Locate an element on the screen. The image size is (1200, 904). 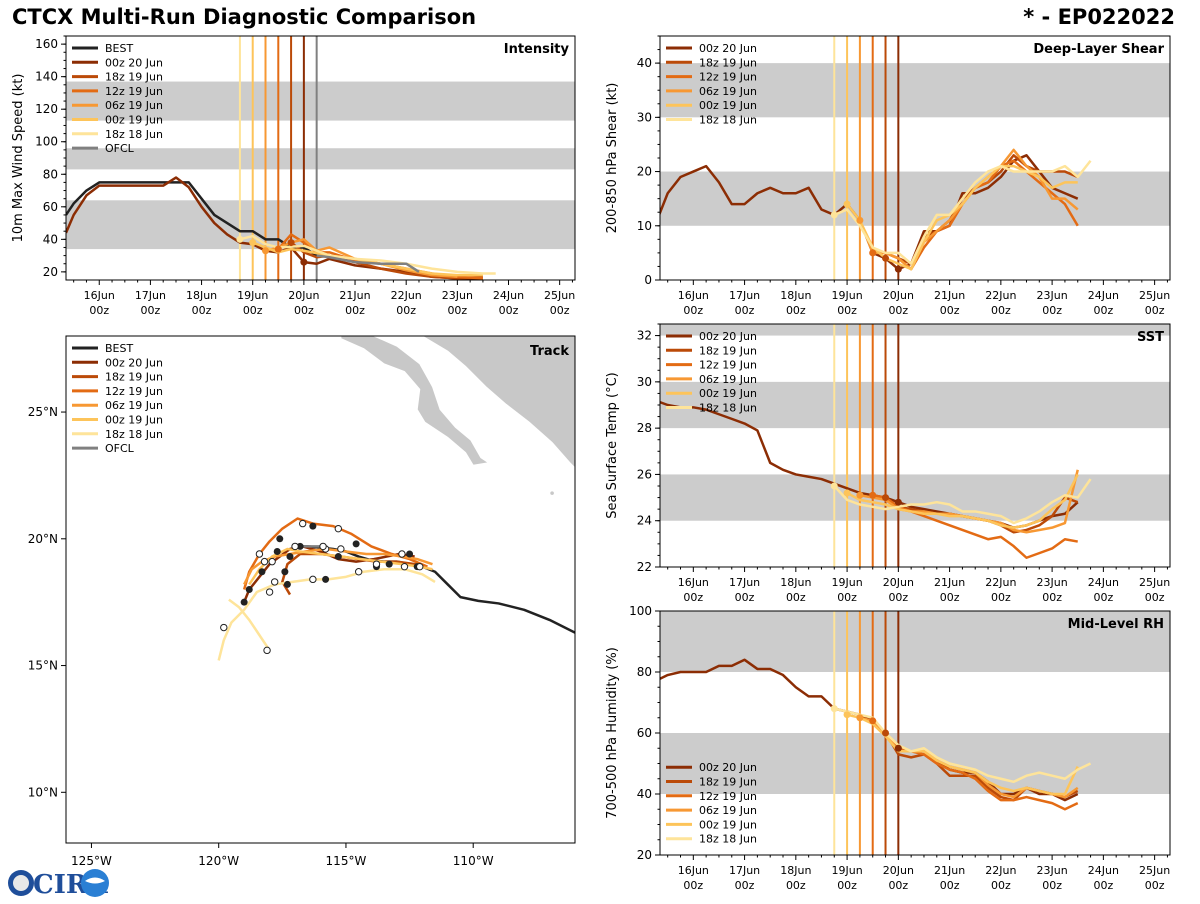
y-tick-label: 80 is located at coordinates (644, 672).